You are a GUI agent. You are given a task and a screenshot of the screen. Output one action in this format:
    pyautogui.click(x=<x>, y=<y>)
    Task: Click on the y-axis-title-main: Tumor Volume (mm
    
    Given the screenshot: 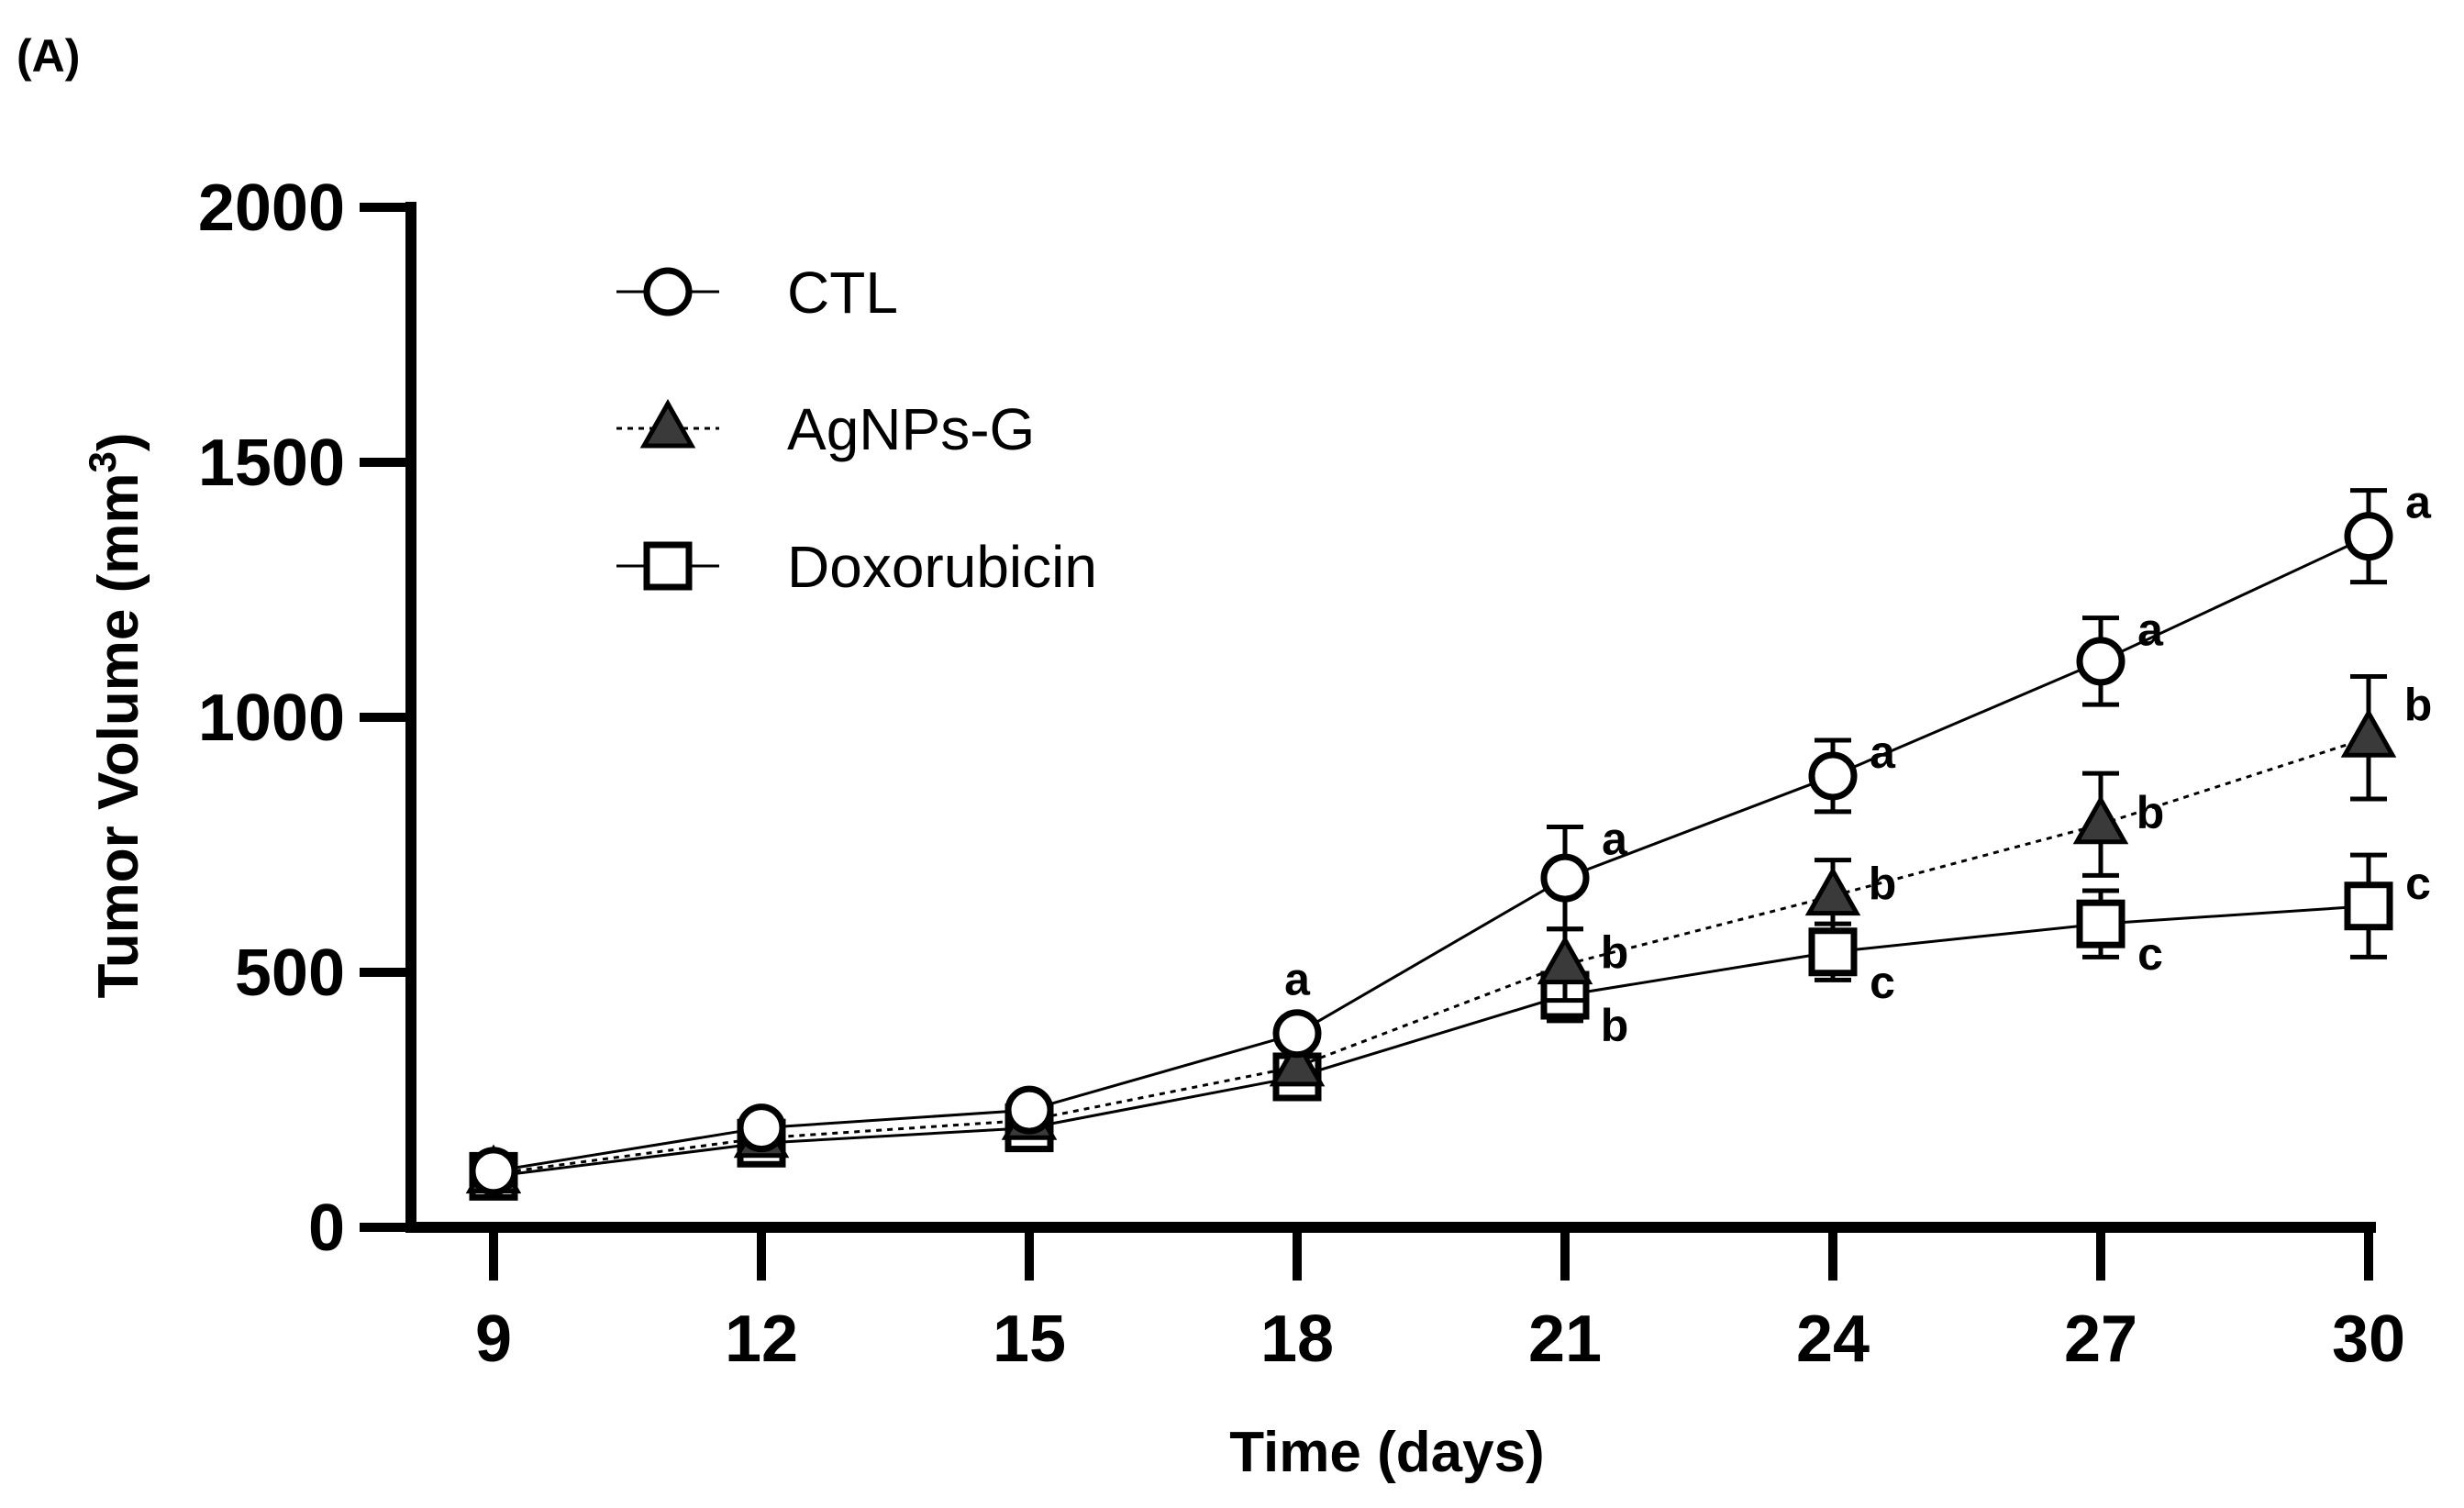 What is the action you would take?
    pyautogui.click(x=118, y=736)
    